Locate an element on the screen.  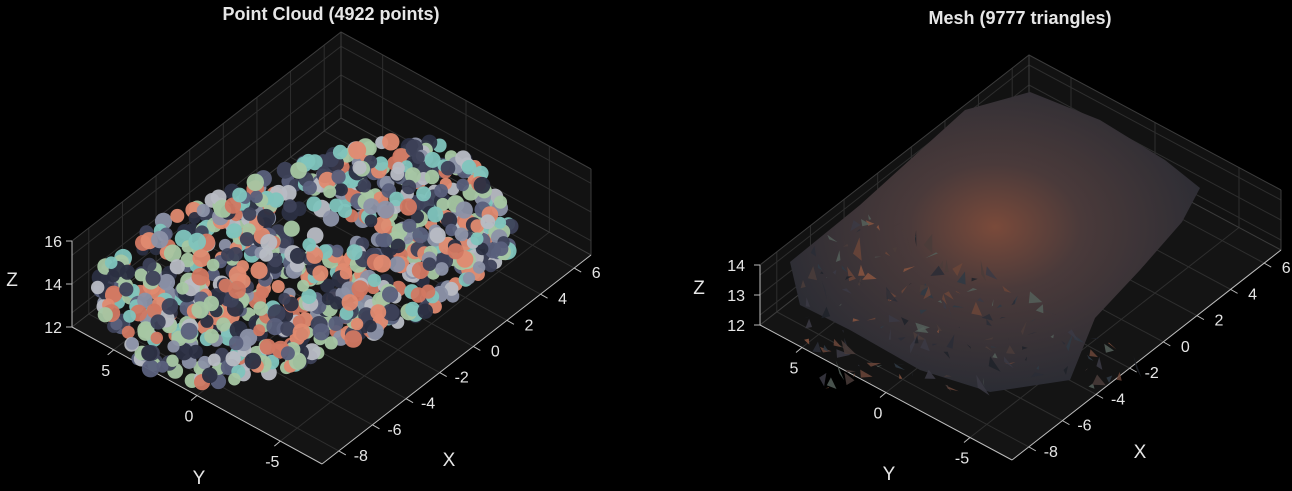
z-tick-labels: 12 14 16 is located at coordinates (53, 285).